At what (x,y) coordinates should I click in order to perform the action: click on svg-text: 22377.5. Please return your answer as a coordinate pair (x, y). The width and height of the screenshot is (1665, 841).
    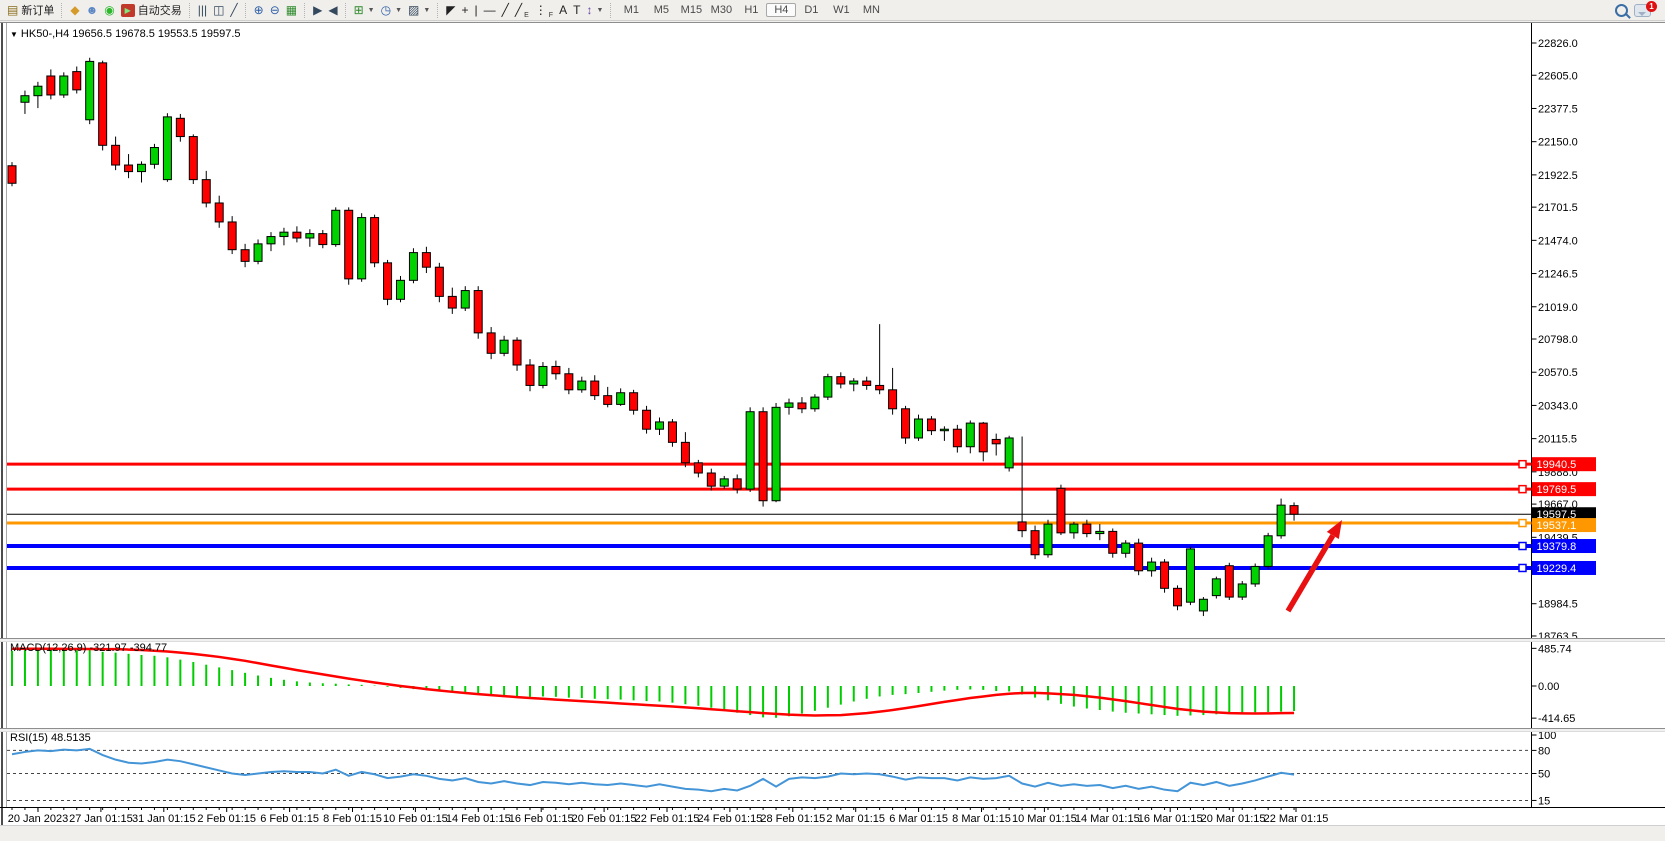
    Looking at the image, I should click on (1558, 109).